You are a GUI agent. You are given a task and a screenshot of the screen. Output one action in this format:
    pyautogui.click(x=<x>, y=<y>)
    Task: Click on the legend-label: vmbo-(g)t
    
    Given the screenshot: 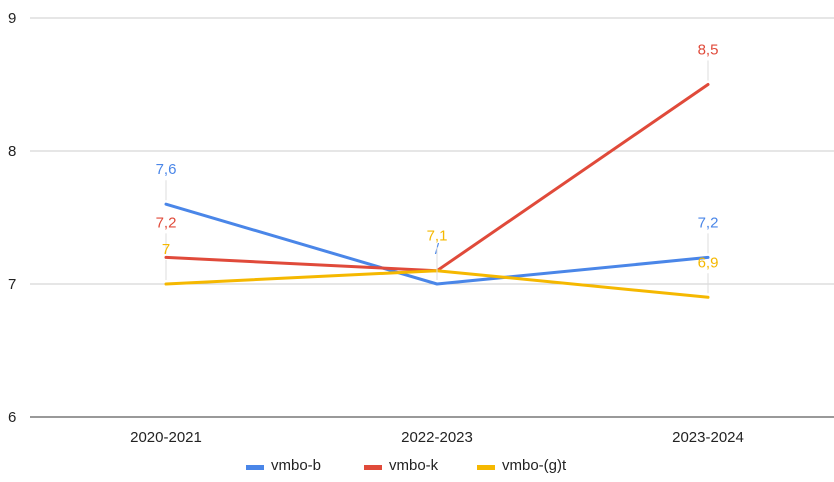 What is the action you would take?
    pyautogui.click(x=534, y=465)
    